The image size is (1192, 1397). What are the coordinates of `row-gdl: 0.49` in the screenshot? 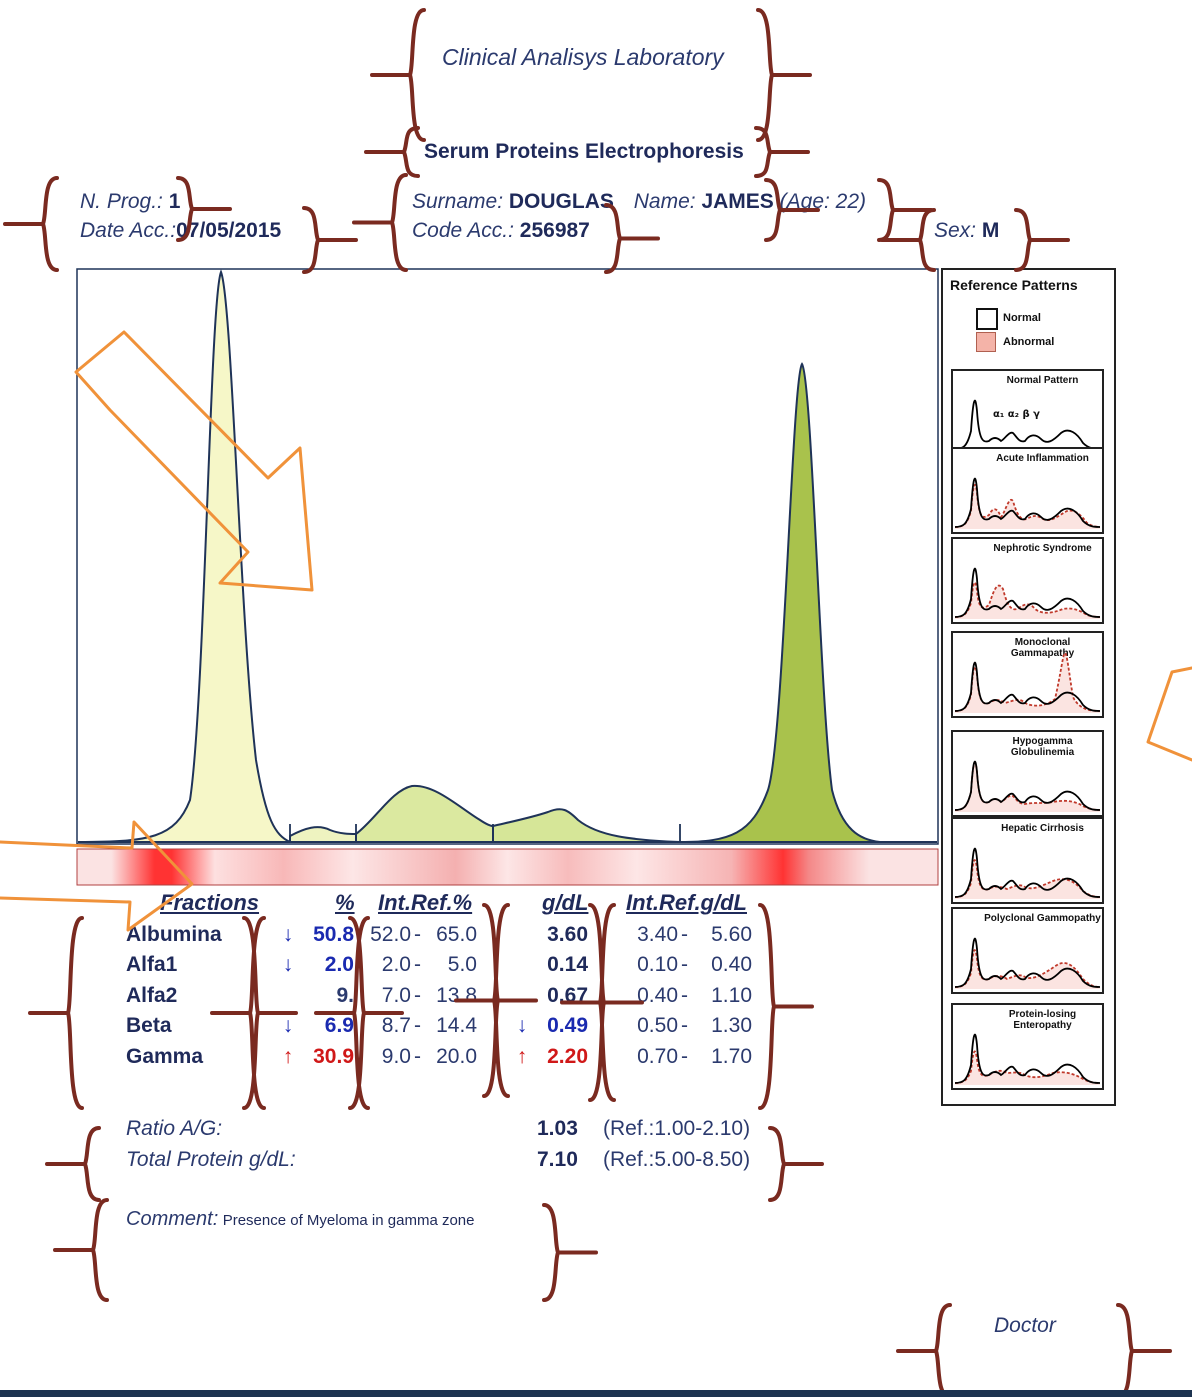 It's located at (567, 1025).